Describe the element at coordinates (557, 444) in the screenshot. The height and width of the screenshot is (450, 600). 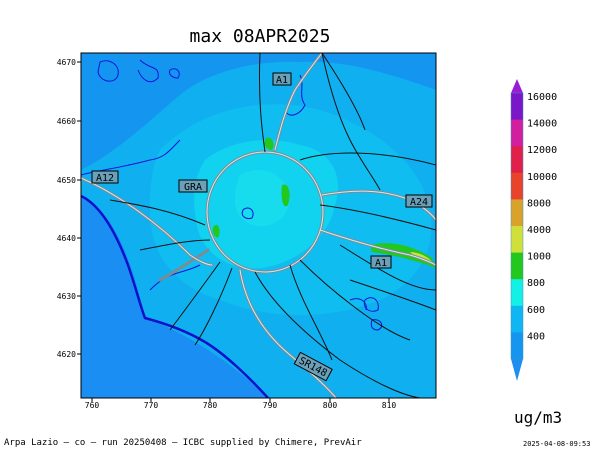
I see `timestamp: 2025-04-08-09:53` at that location.